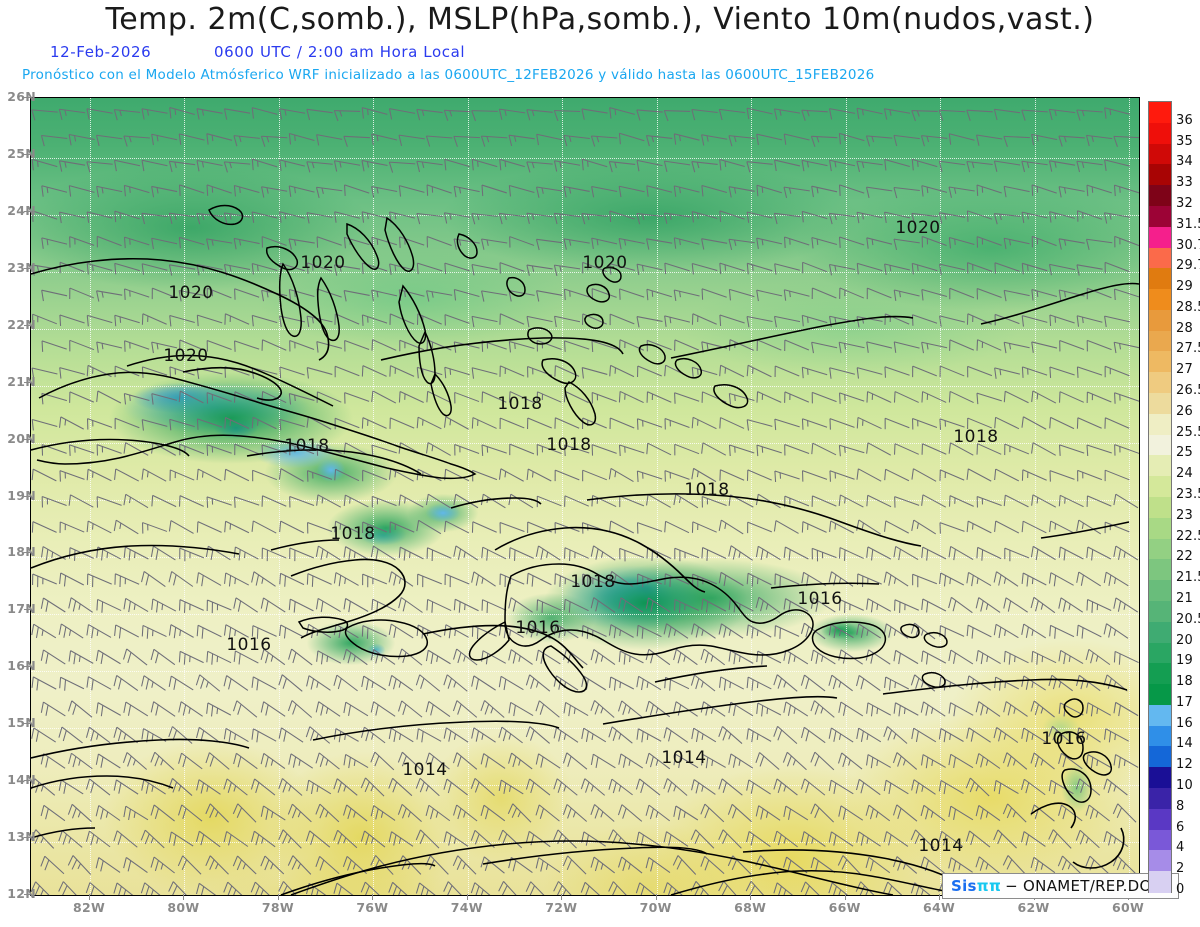 The height and width of the screenshot is (927, 1200). What do you see at coordinates (989, 886) in the screenshot?
I see `attribution-symbol: ππ` at bounding box center [989, 886].